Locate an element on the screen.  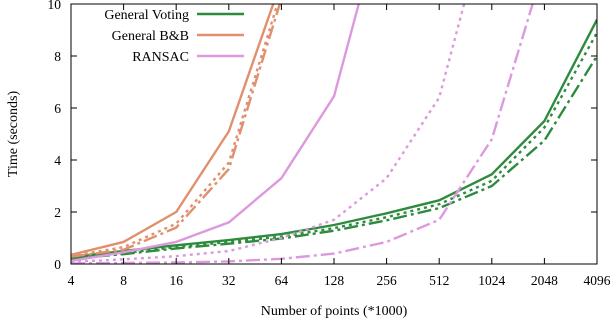
legend: General Voting General B&B RANSAC is located at coordinates (174, 36).